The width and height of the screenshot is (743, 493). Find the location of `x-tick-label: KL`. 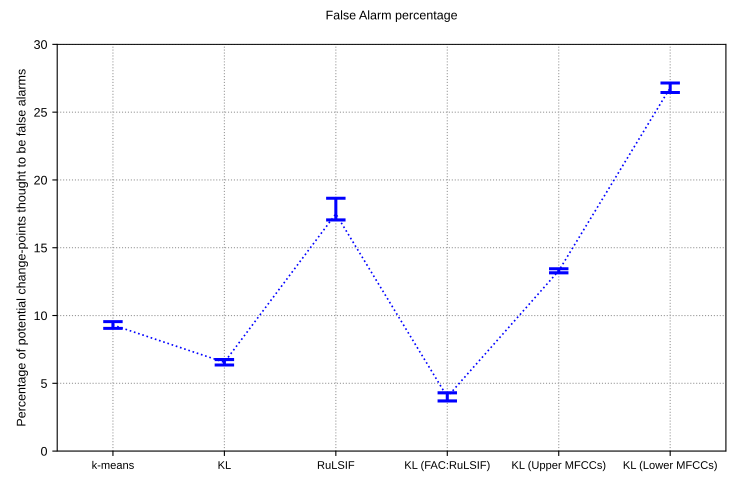

x-tick-label: KL is located at coordinates (224, 465).